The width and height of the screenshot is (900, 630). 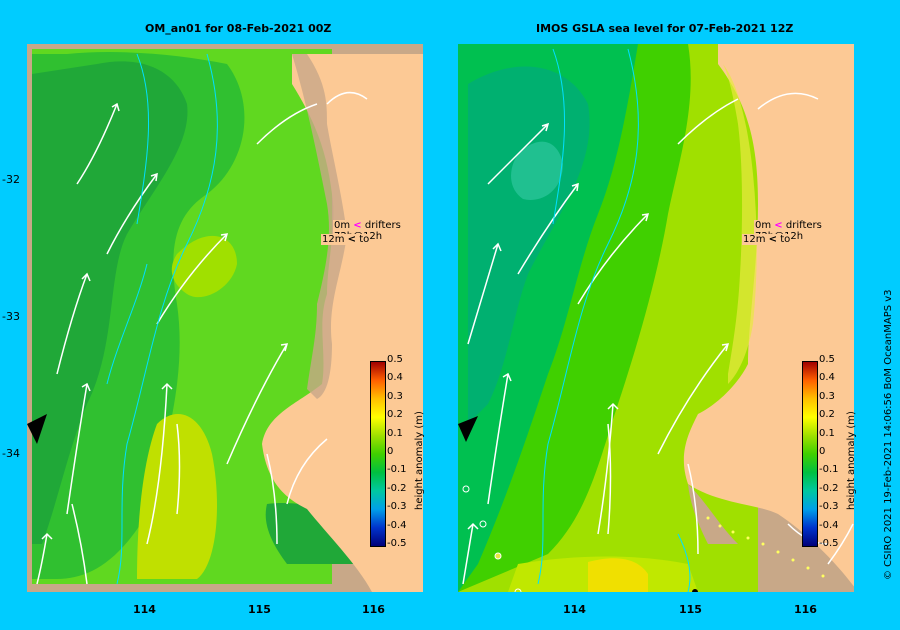 I want to click on y-tick-34: -34, so click(x=11, y=453).